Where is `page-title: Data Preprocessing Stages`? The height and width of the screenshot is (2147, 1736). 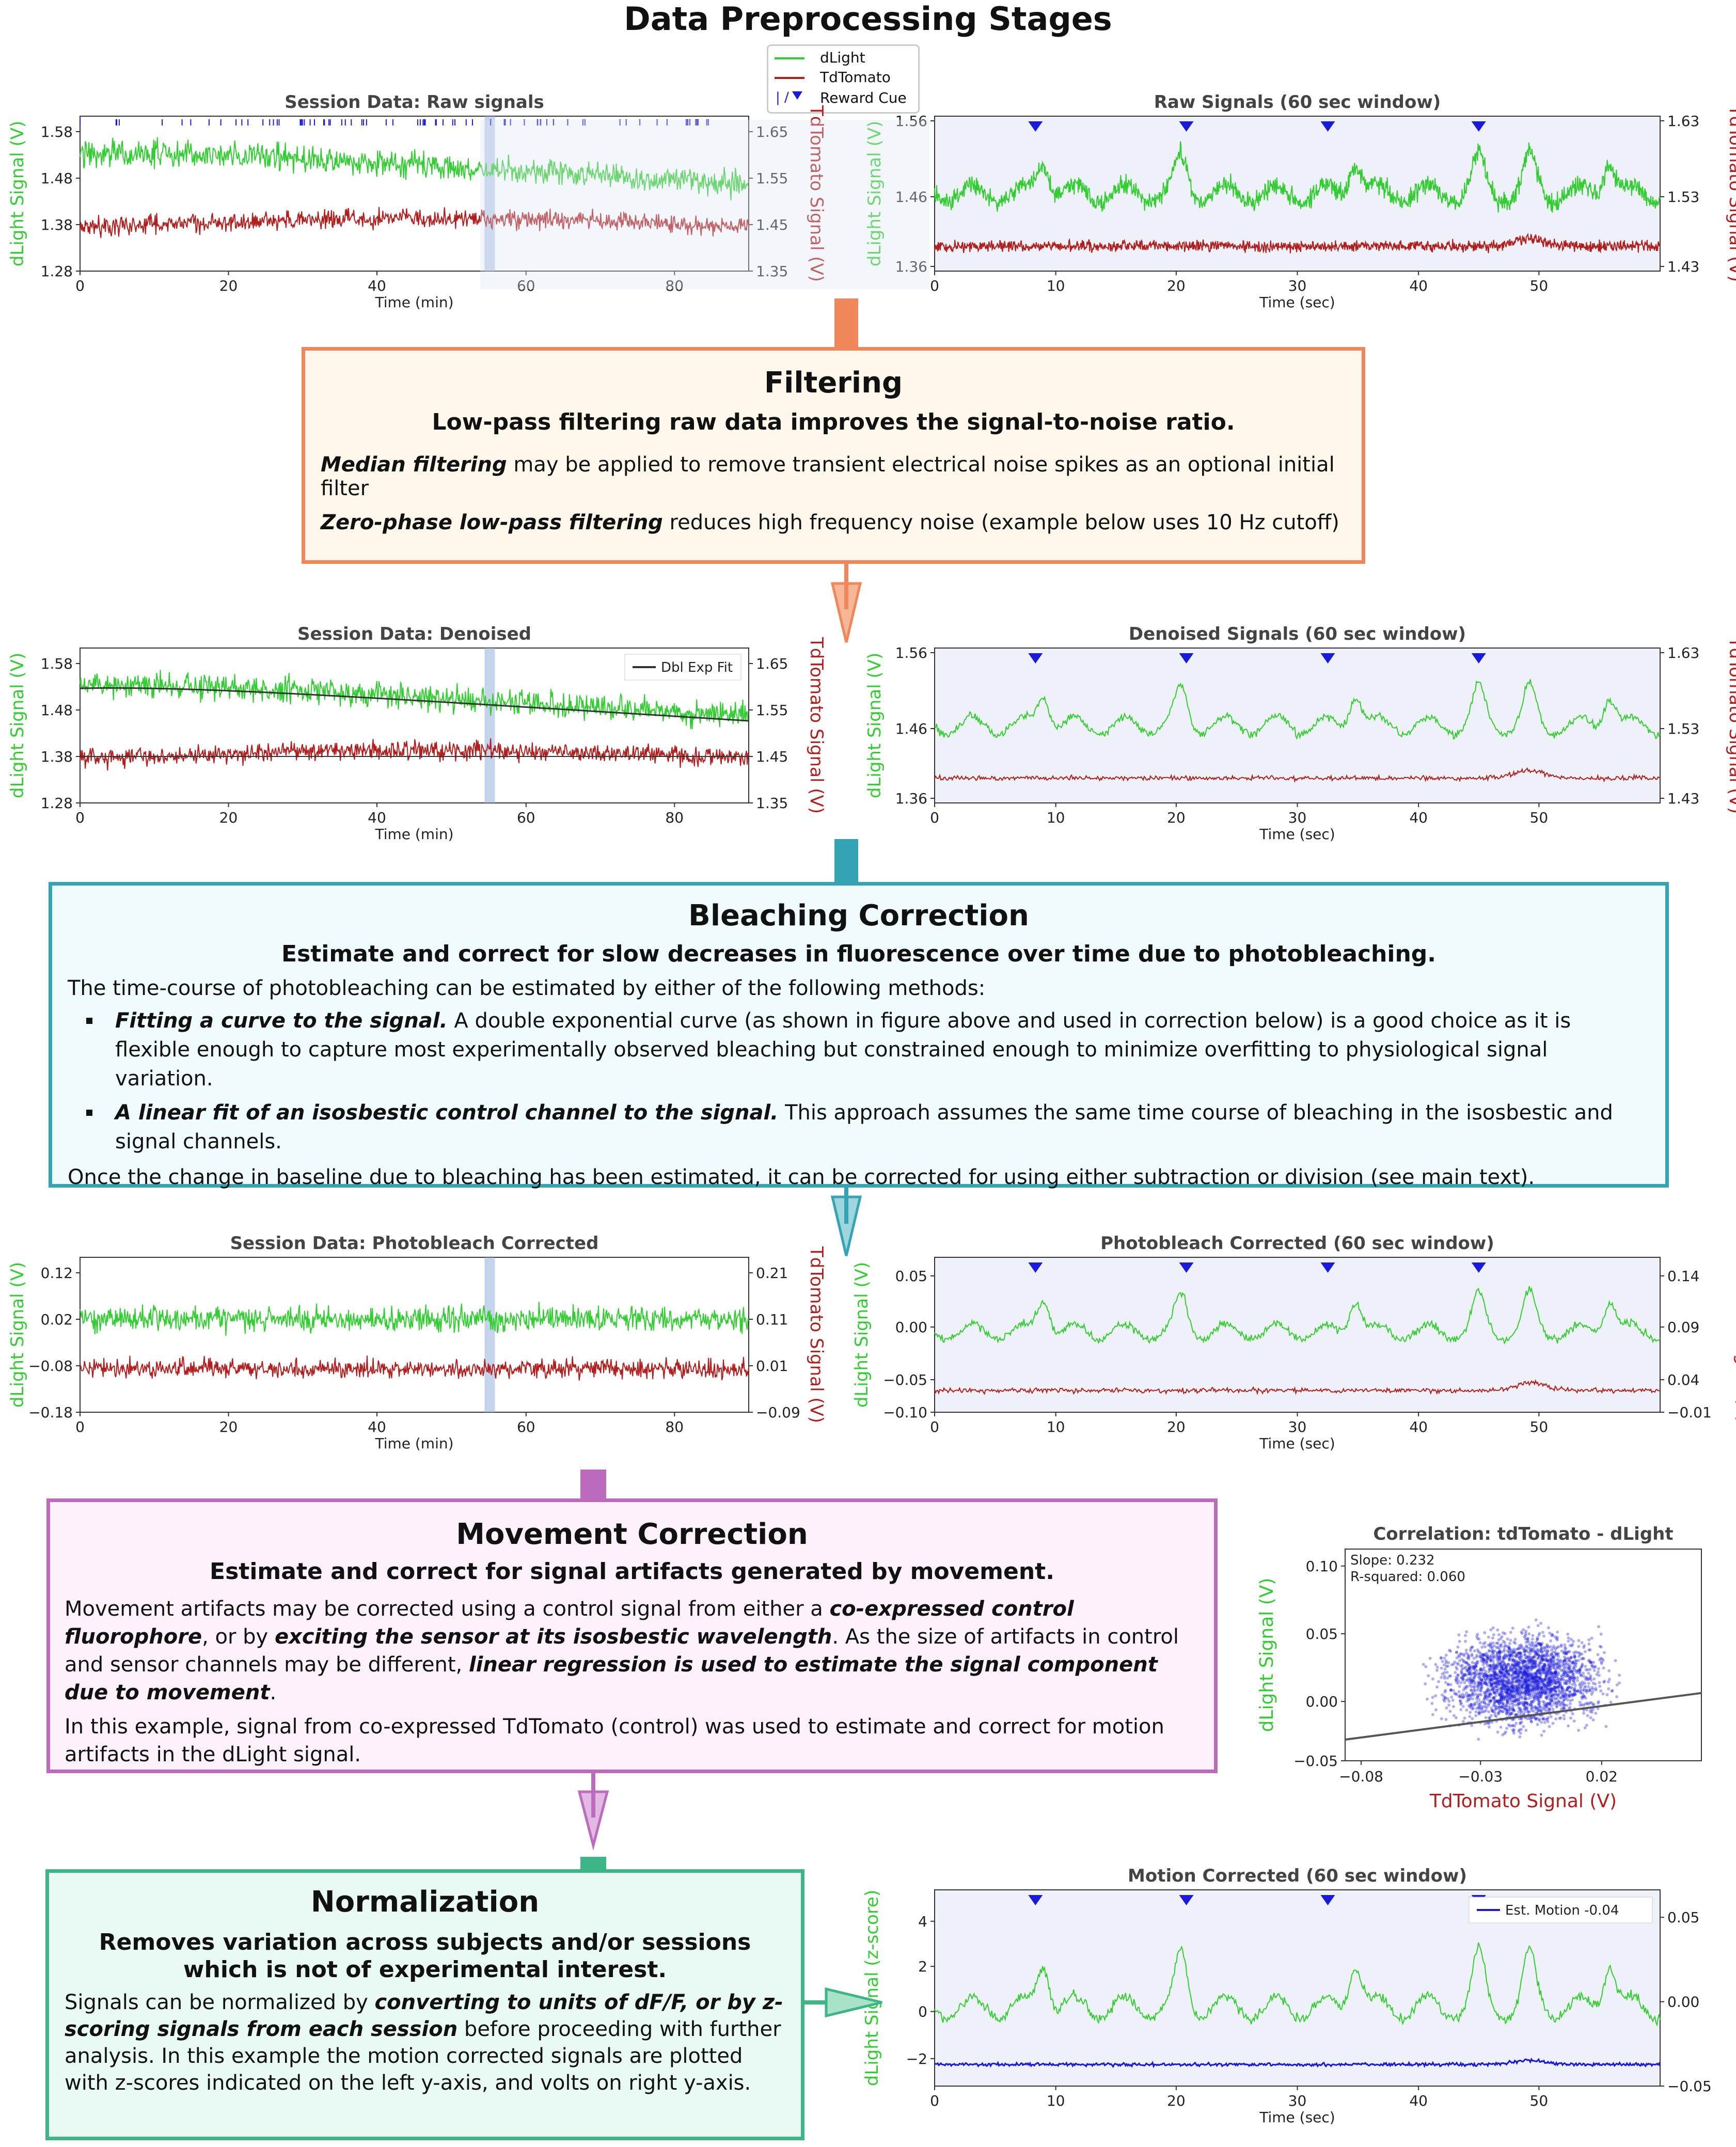
page-title: Data Preprocessing Stages is located at coordinates (868, 19).